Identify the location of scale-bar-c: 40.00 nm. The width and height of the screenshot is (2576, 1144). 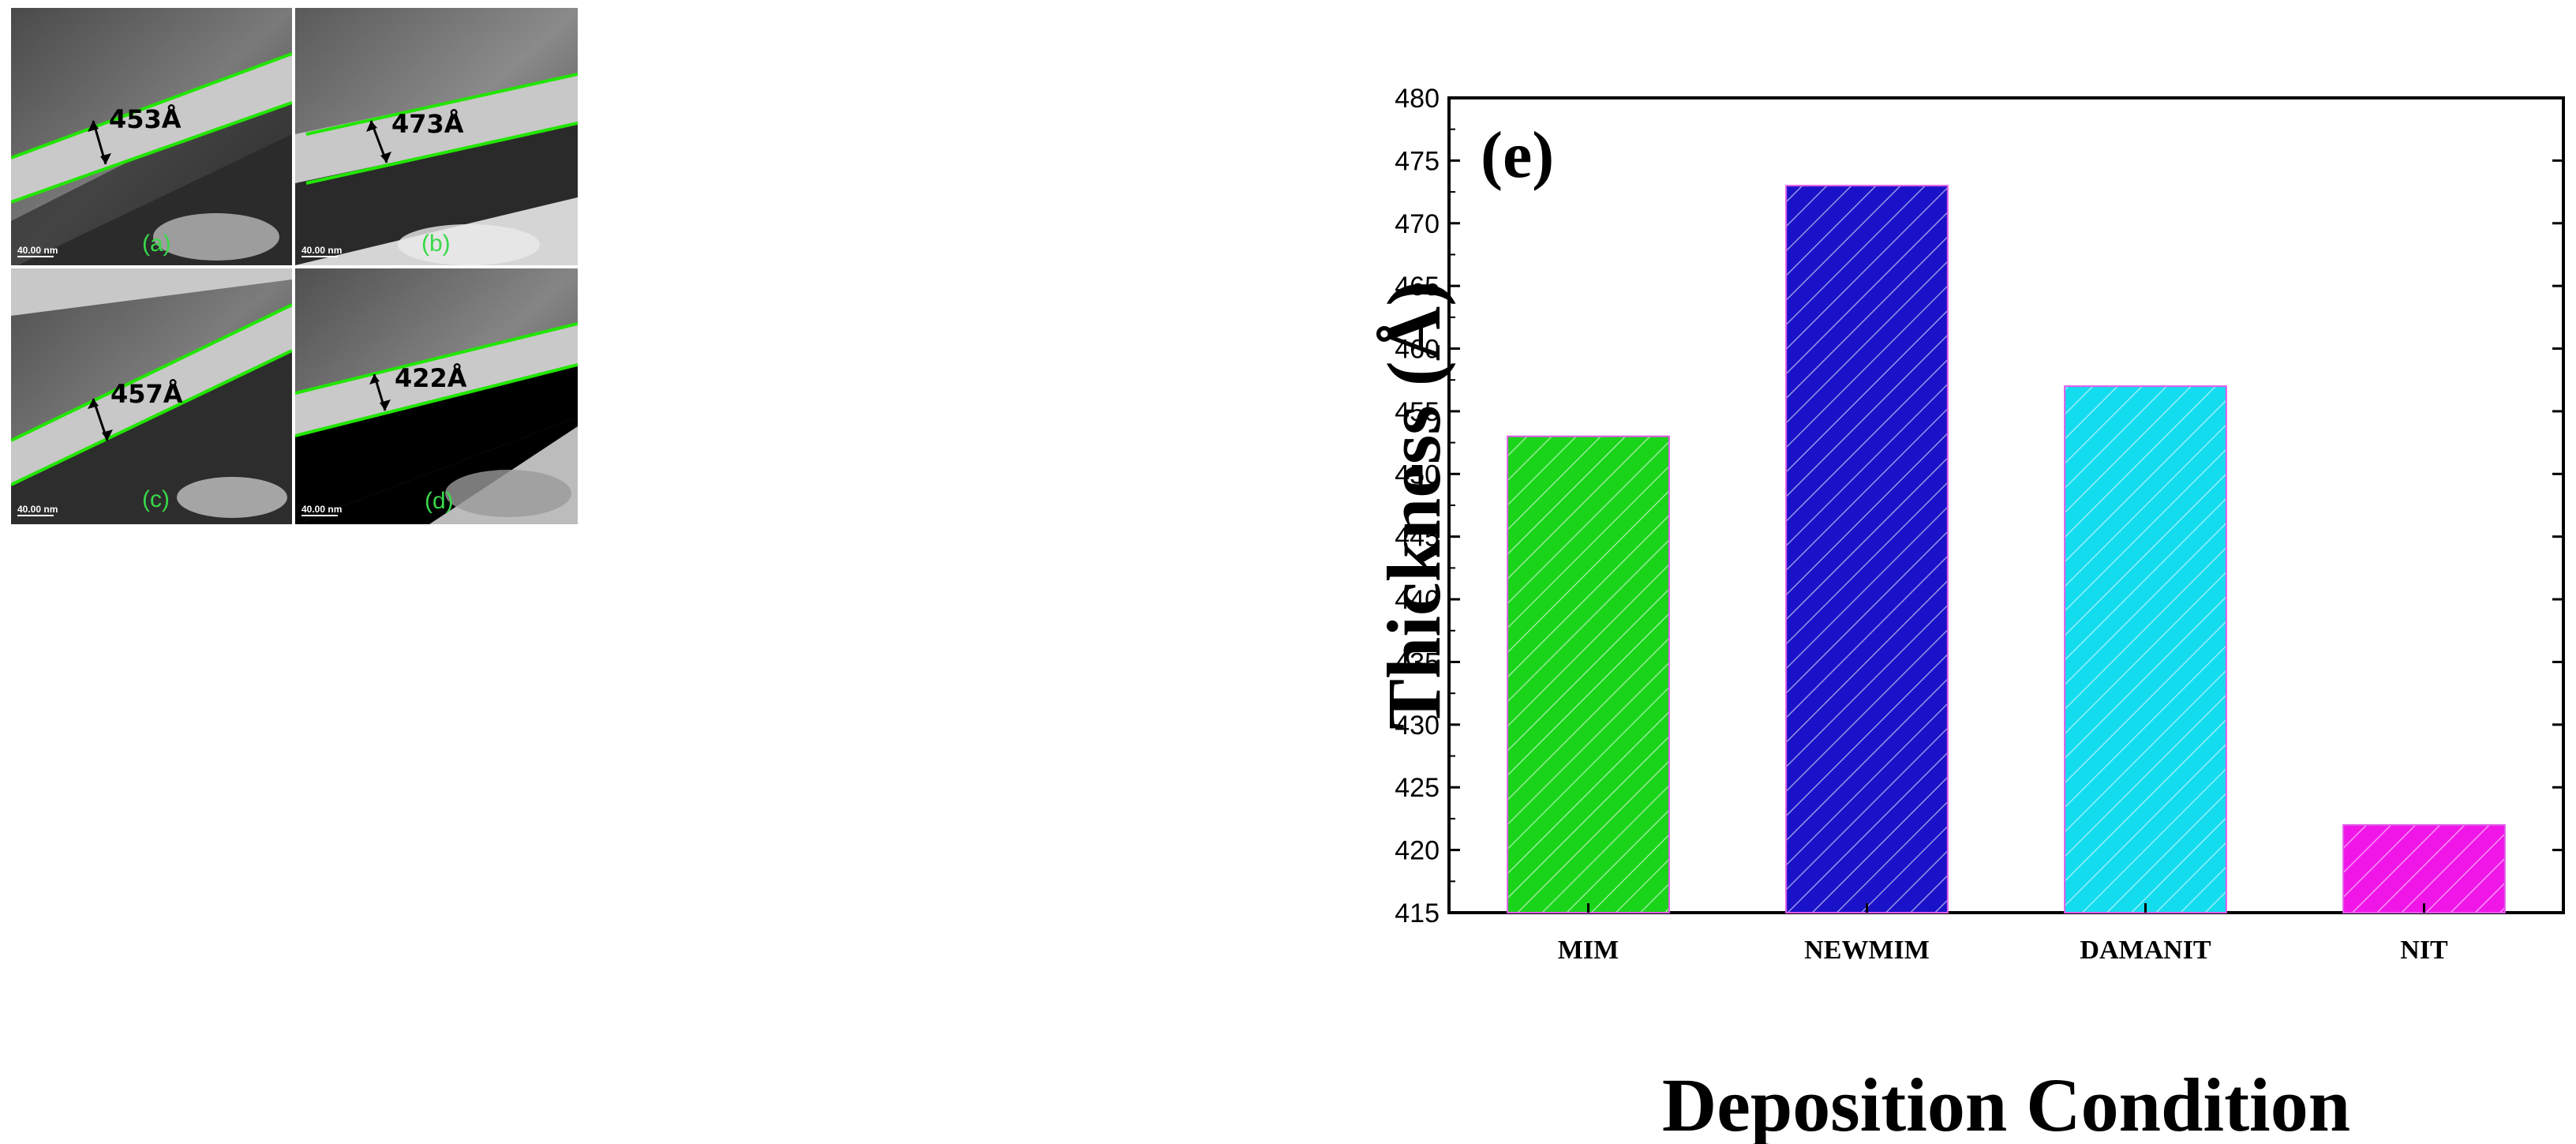
(37, 509).